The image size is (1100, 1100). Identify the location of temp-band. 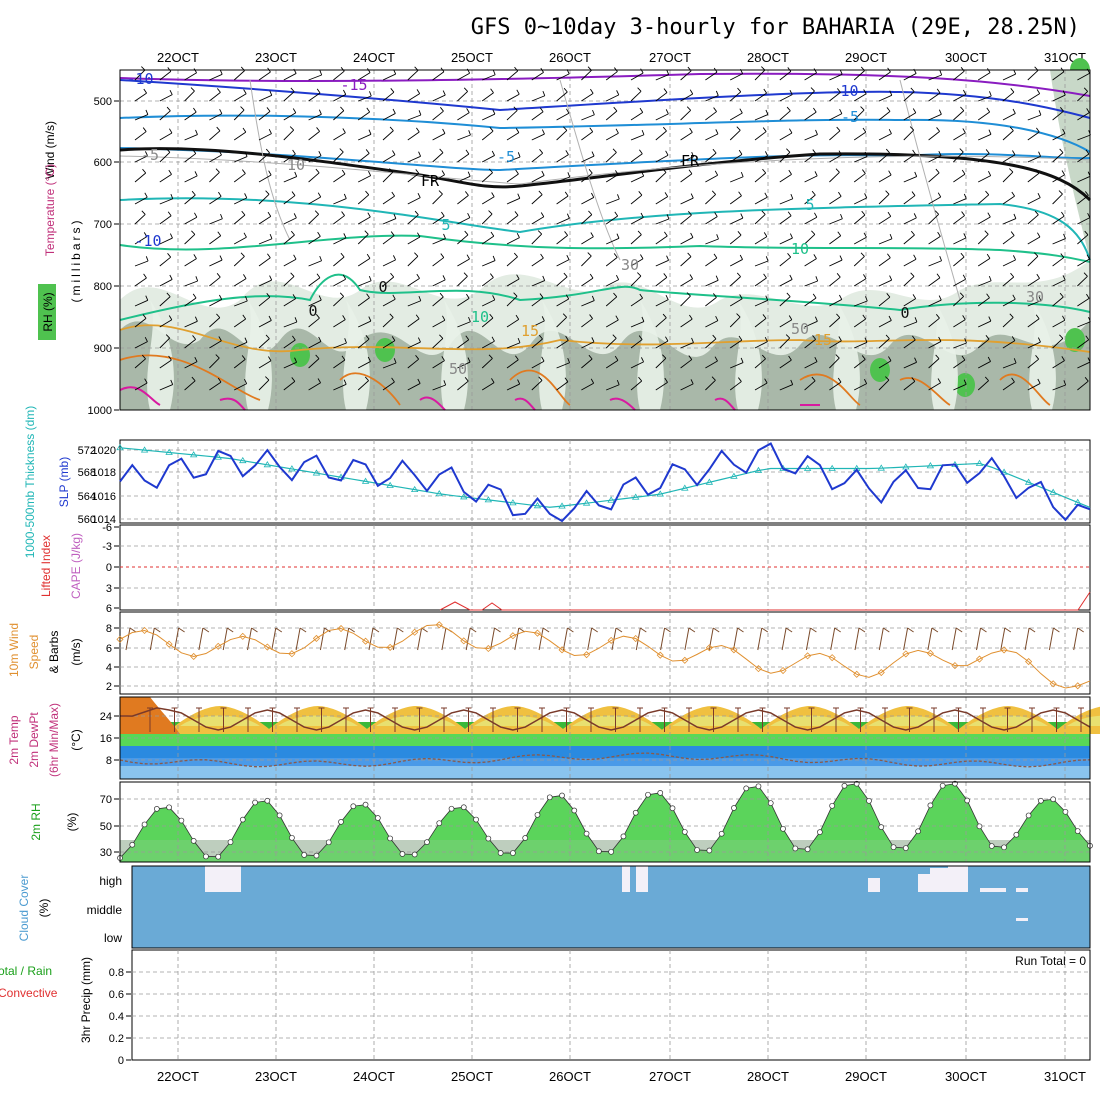
(605, 740).